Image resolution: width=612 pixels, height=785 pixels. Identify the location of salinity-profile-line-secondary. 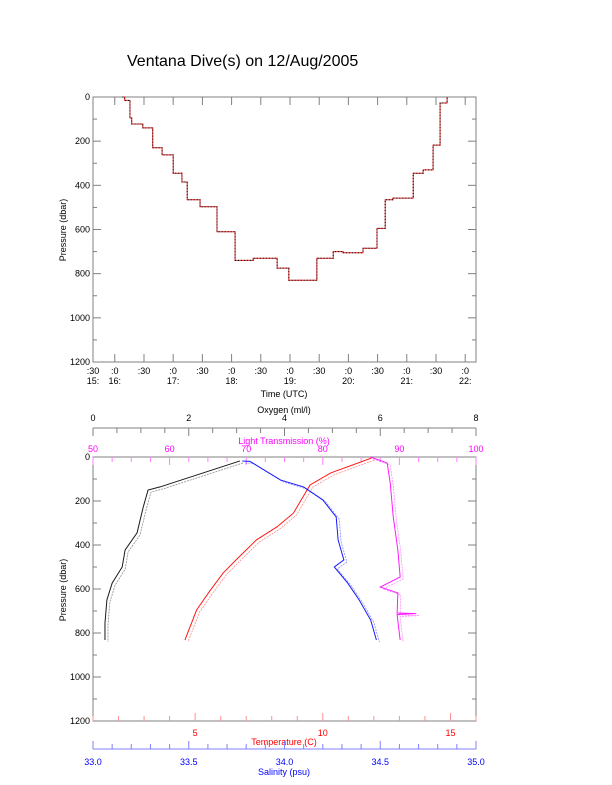
(312, 552).